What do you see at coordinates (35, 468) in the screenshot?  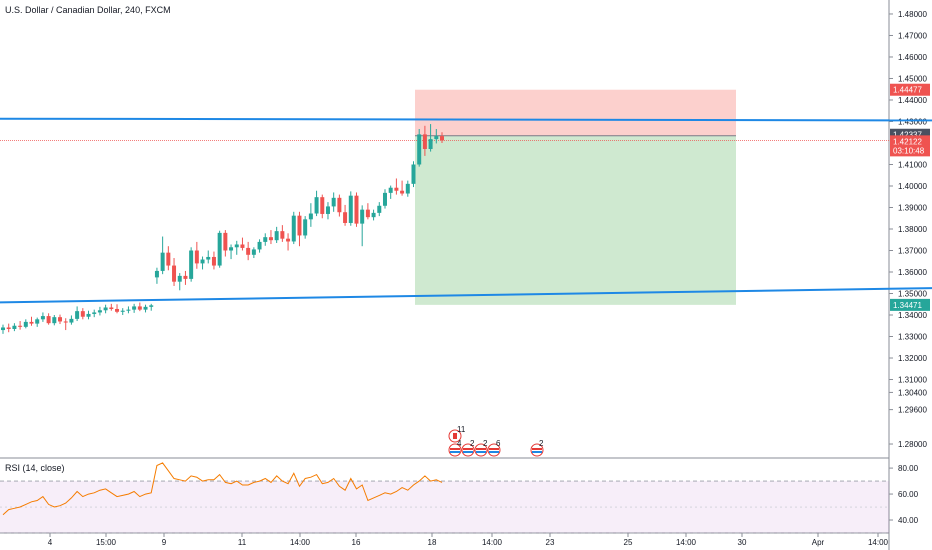 I see `rsi-label: RSI (14, close)` at bounding box center [35, 468].